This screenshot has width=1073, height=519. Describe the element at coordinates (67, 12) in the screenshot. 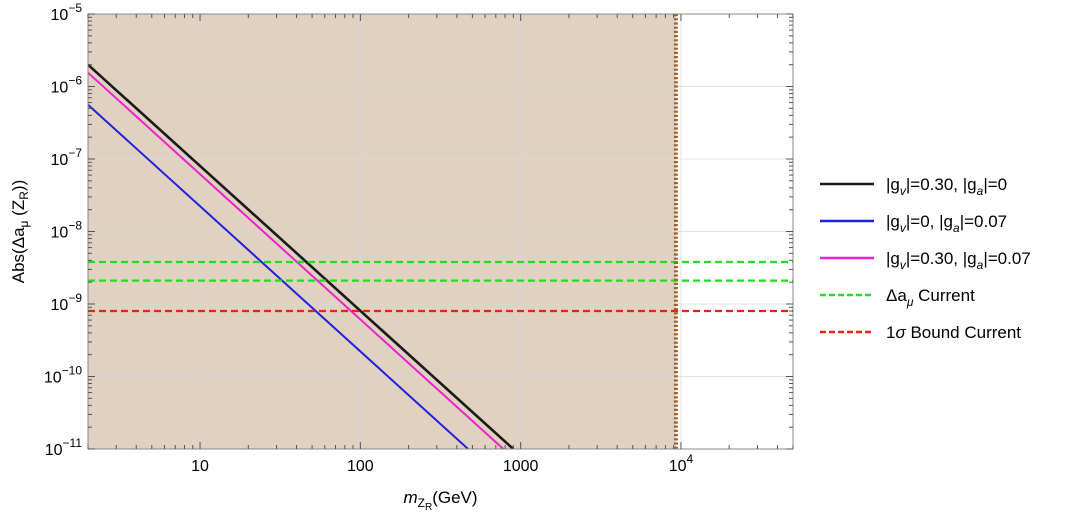

I see `y-tick-label: 10⁻⁵` at that location.